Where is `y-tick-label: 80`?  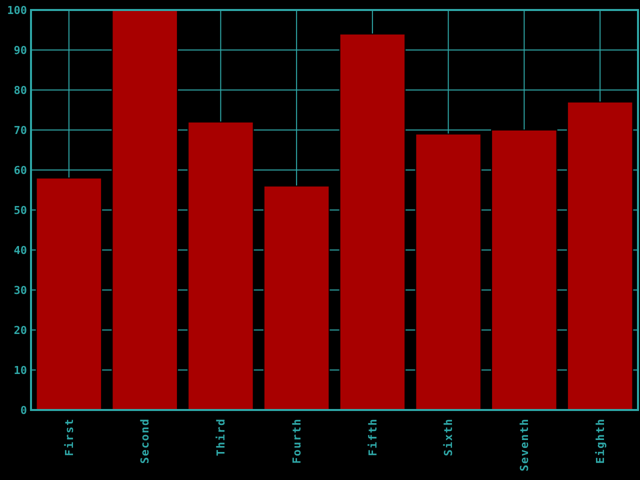 y-tick-label: 80 is located at coordinates (20, 90).